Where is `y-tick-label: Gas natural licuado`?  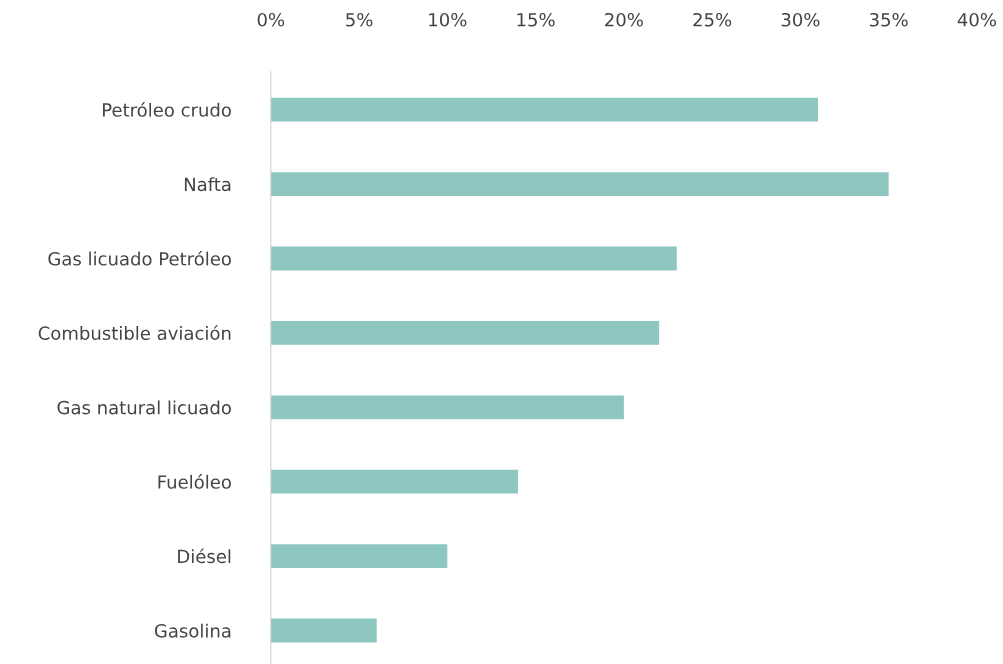 y-tick-label: Gas natural licuado is located at coordinates (144, 407).